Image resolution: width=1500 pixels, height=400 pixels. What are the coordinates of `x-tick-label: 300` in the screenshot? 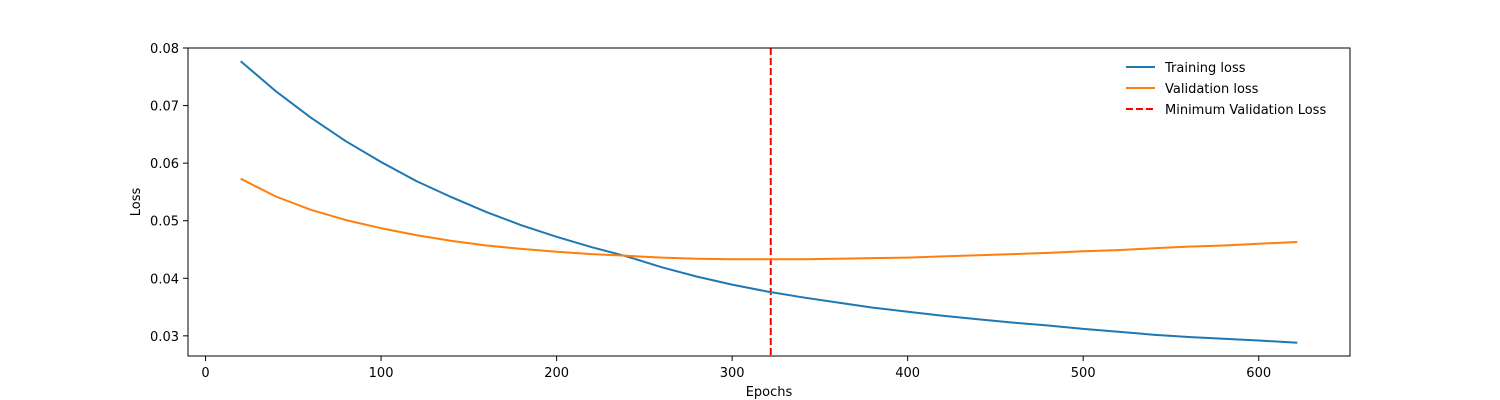 It's located at (732, 373).